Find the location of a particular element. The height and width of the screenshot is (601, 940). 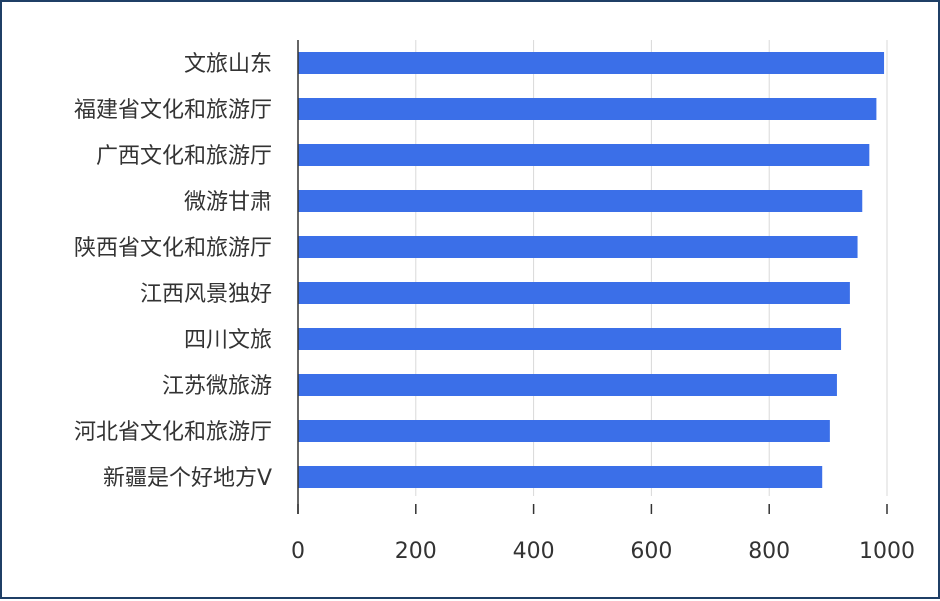

category-label: 四川文旅 is located at coordinates (228, 340).